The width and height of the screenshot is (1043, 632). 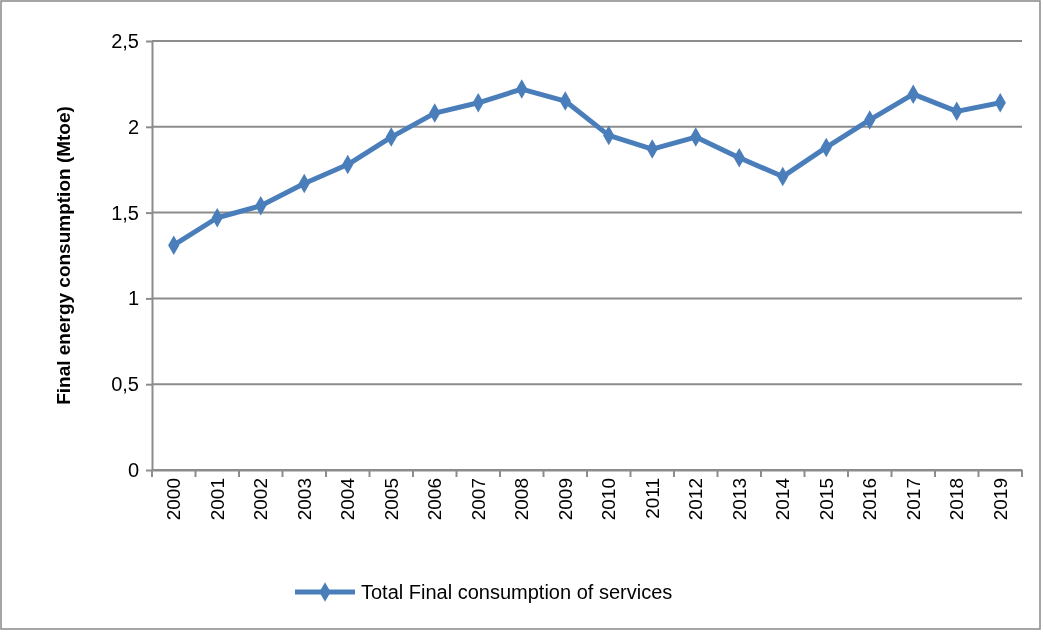 I want to click on x-tick-label: 2000, so click(x=174, y=499).